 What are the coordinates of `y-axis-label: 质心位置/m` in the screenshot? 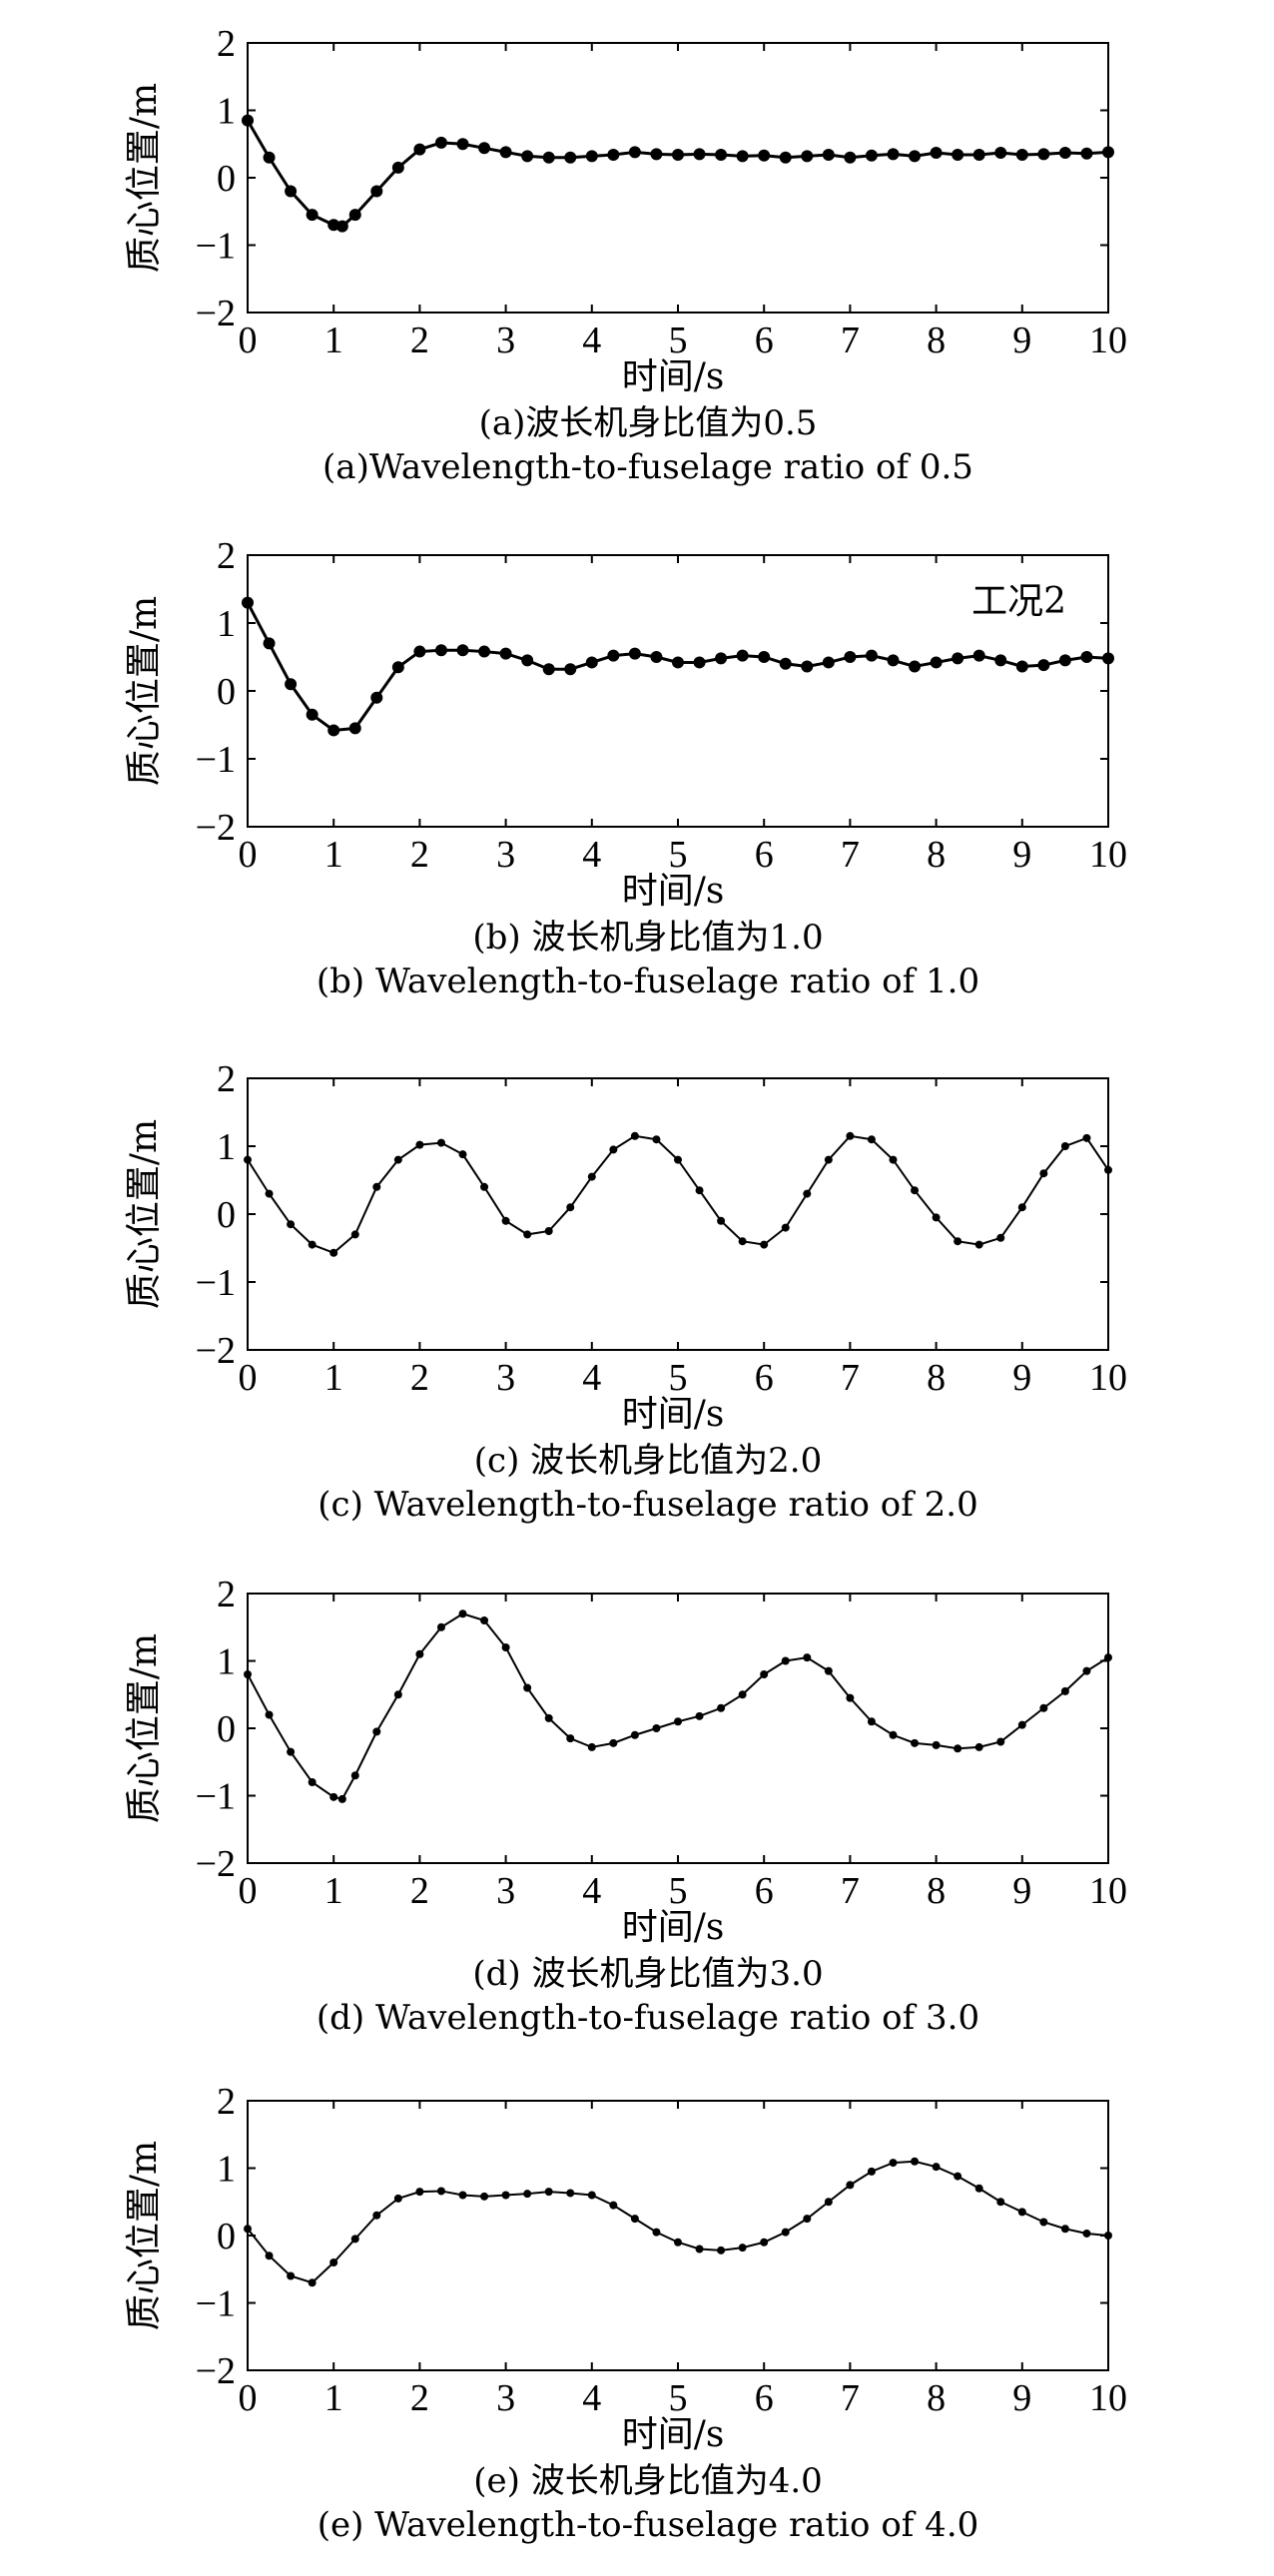 It's located at (144, 1214).